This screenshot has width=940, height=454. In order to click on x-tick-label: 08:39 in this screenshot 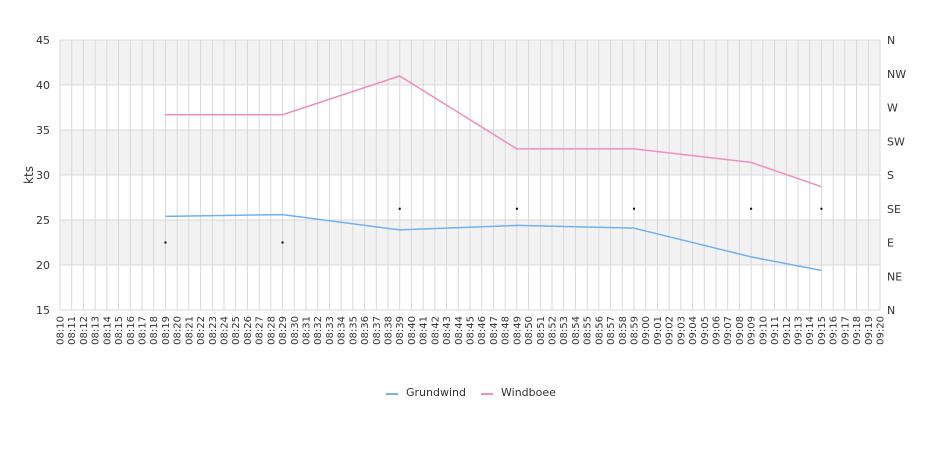, I will do `click(400, 330)`.